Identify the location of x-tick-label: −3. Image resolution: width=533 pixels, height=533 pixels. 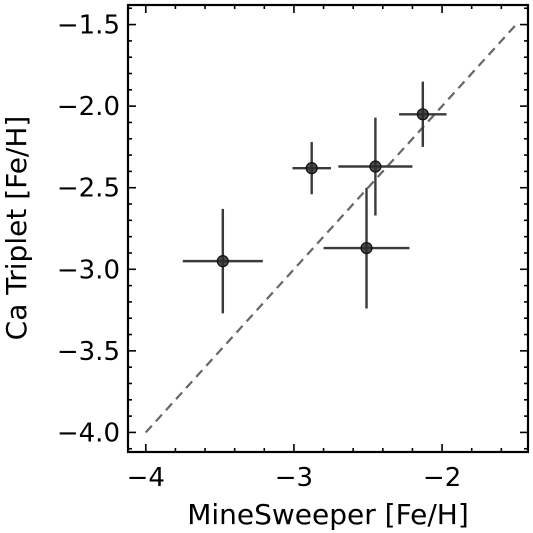
(294, 478).